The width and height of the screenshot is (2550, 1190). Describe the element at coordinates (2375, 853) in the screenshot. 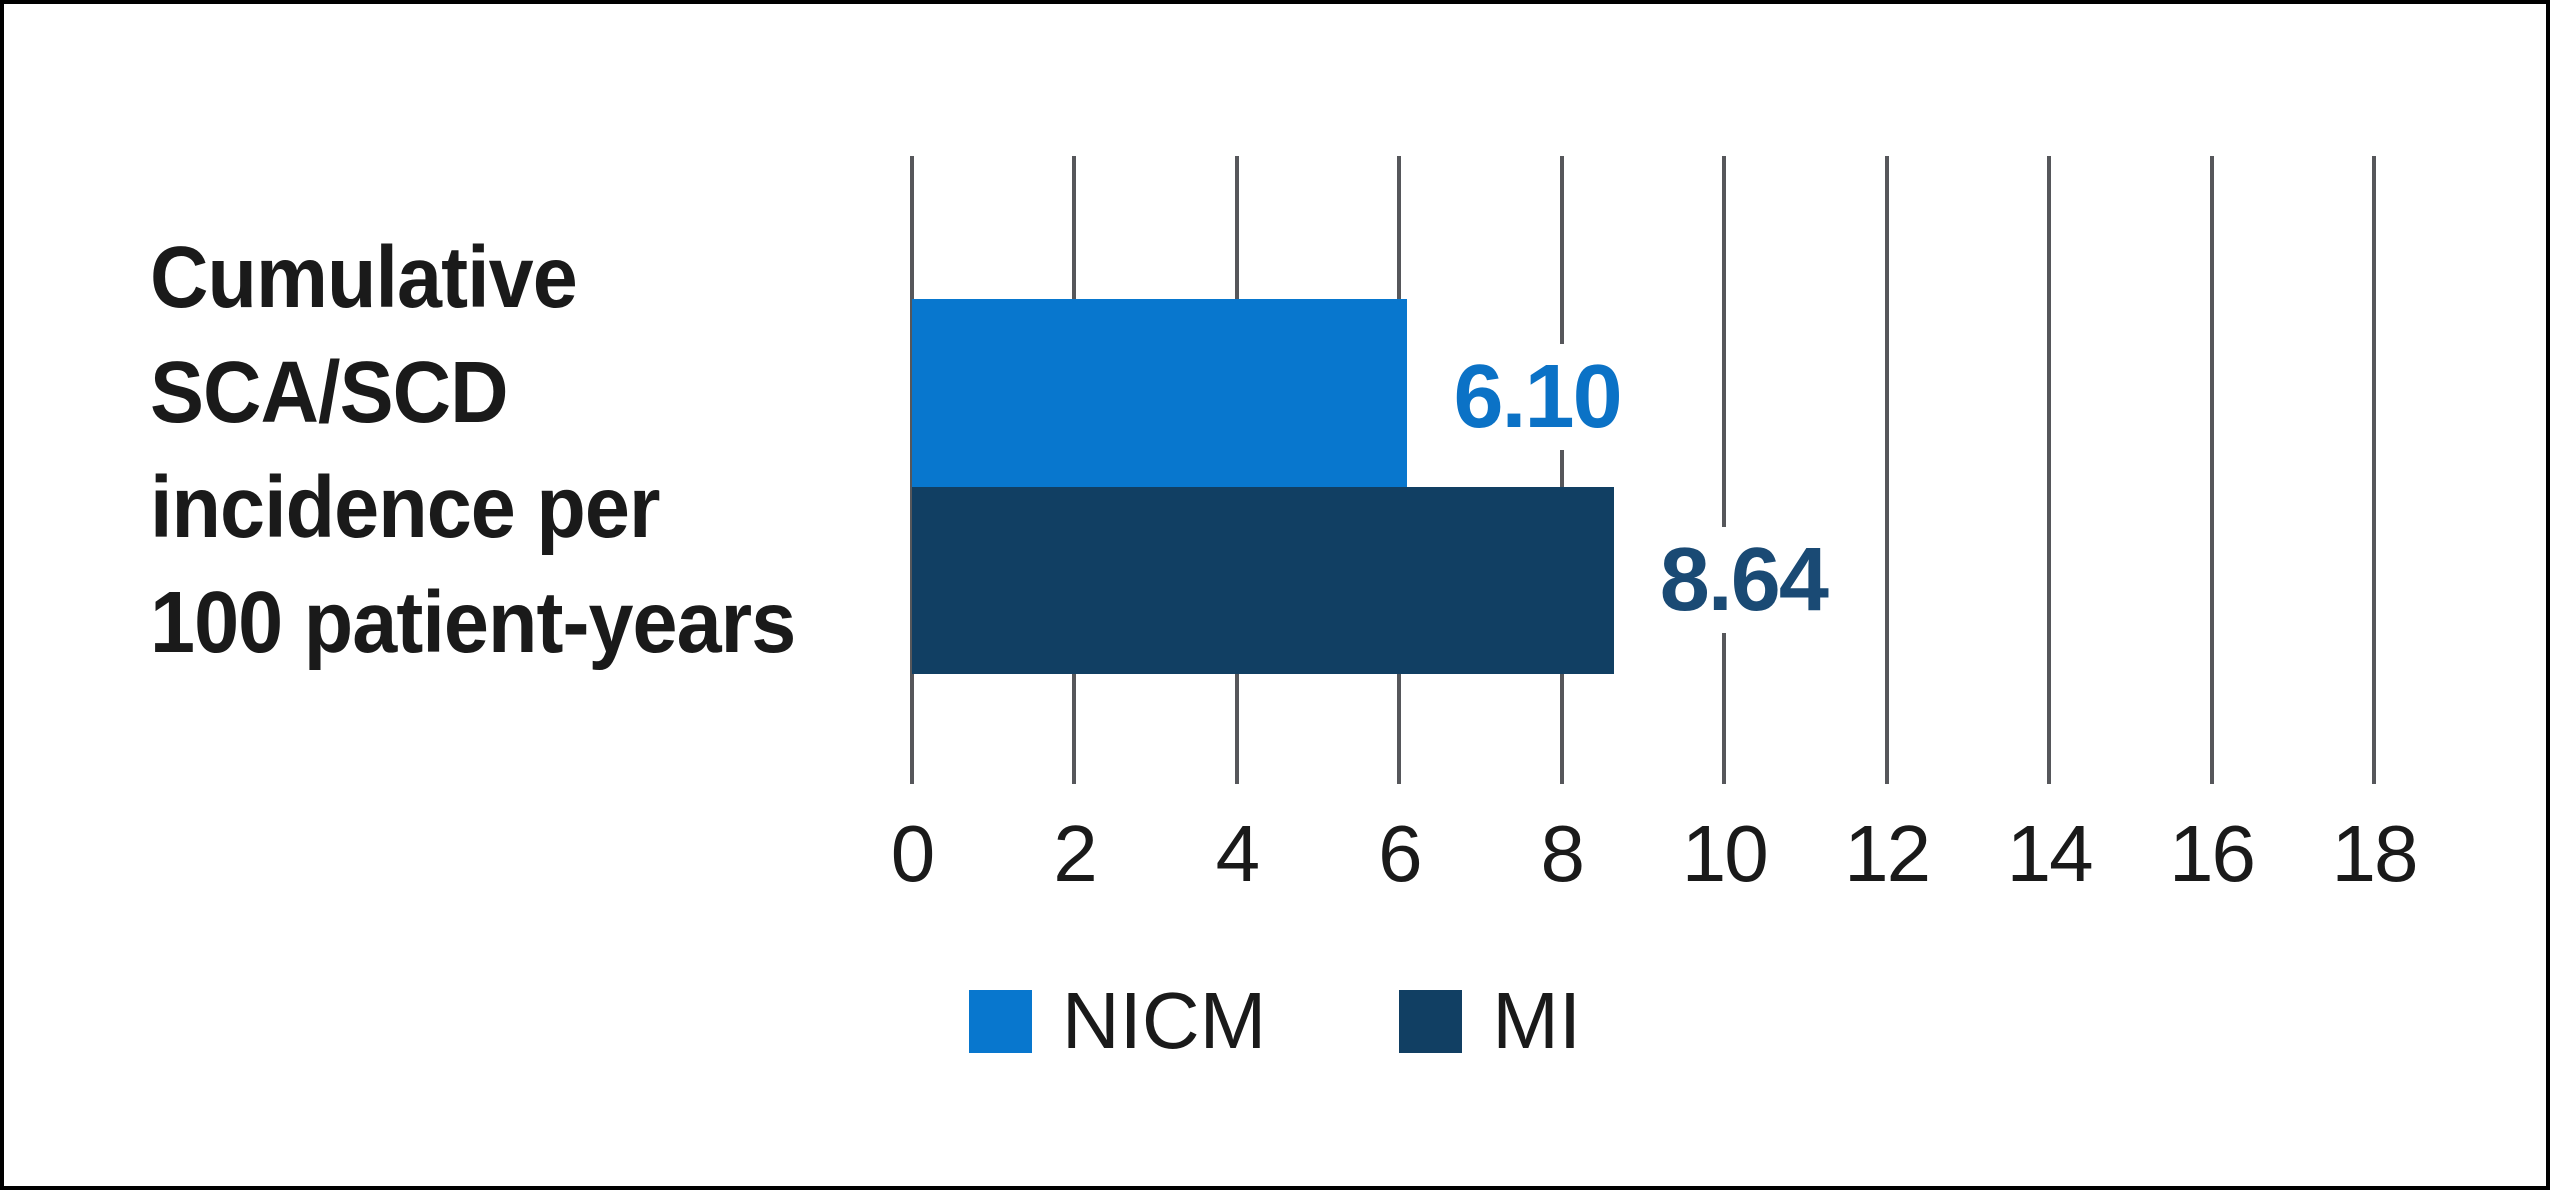

I see `x-tick-label: 18` at that location.